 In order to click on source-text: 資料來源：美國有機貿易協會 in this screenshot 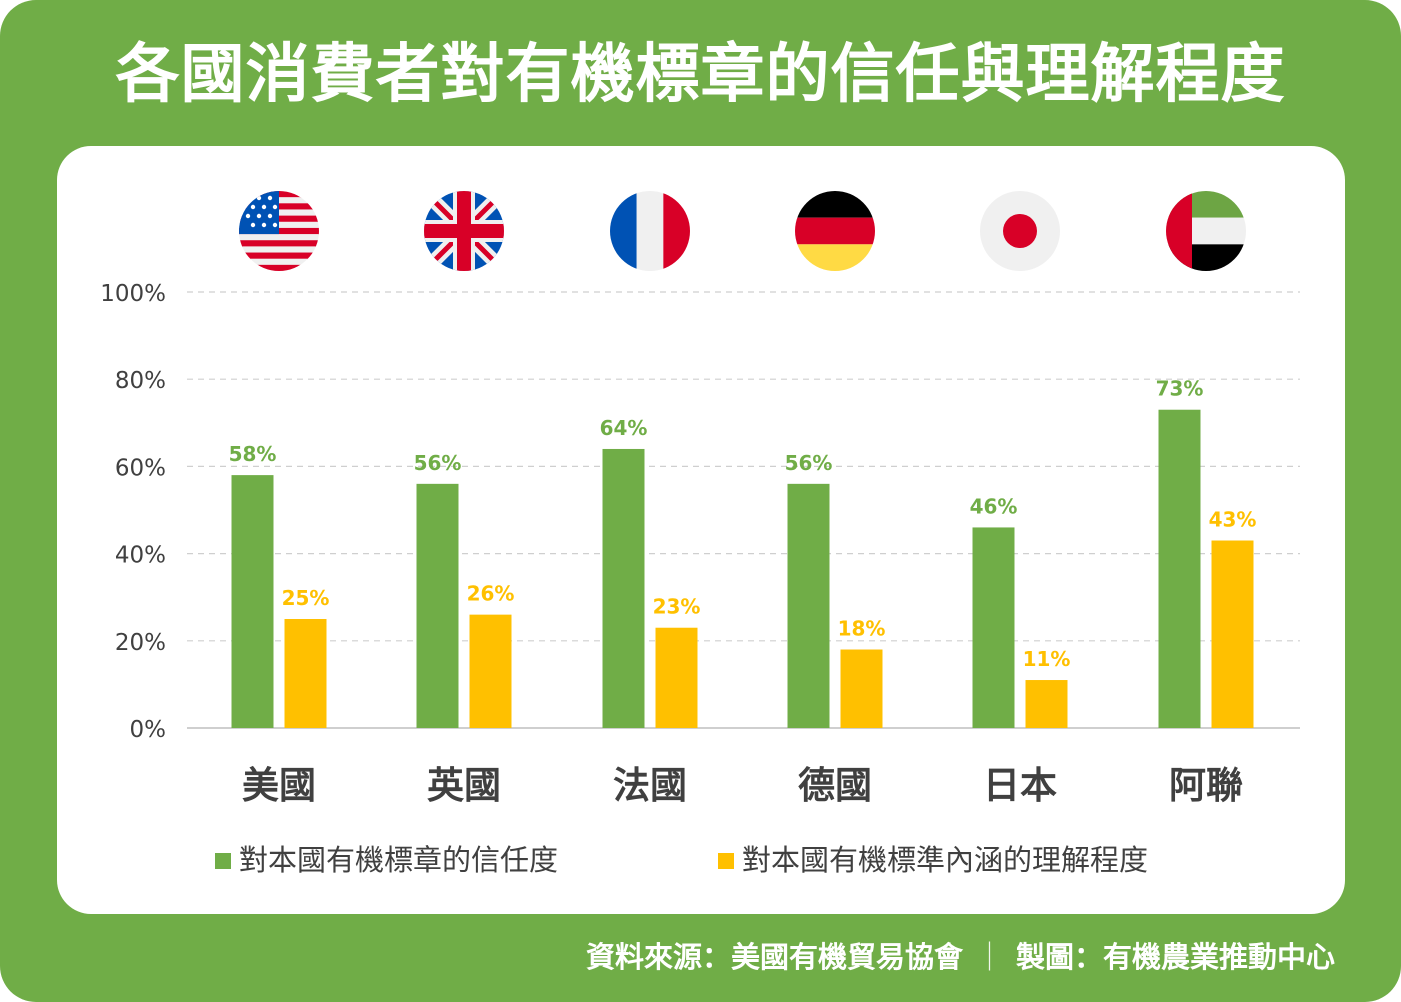, I will do `click(774, 957)`.